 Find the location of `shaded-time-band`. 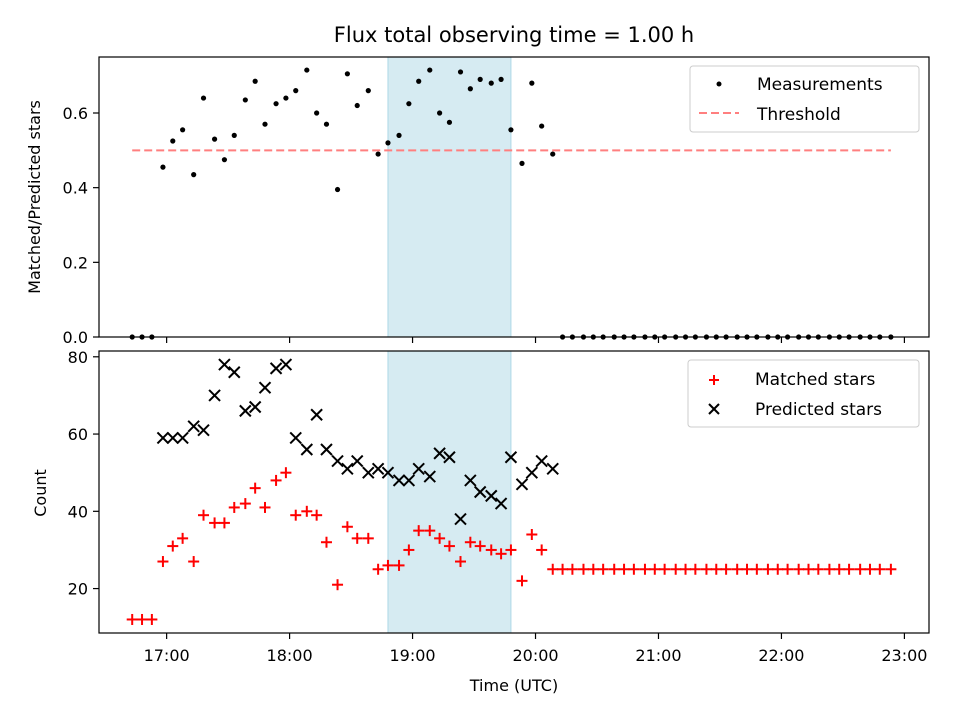

shaded-time-band is located at coordinates (449, 197).